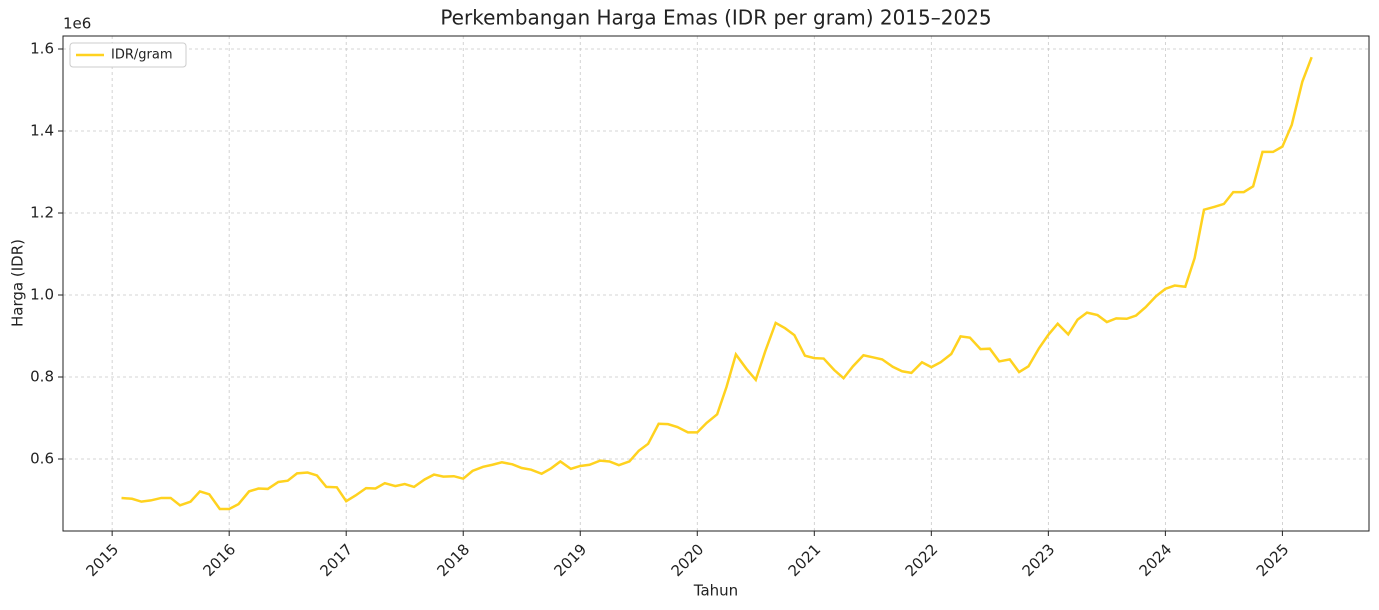 The image size is (1379, 610). I want to click on y-tick-label: 0.8, so click(42, 377).